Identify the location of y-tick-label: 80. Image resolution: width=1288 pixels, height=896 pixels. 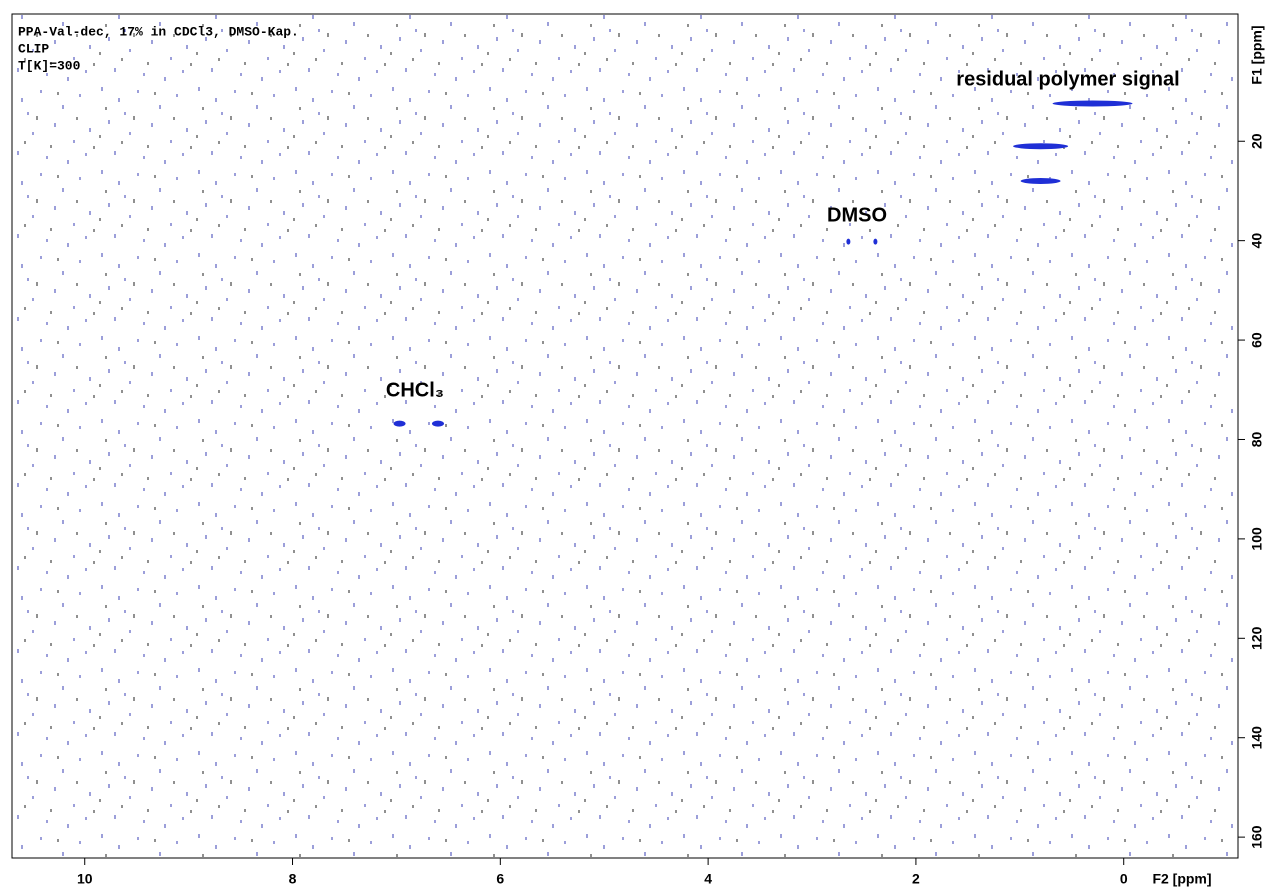
(1257, 439).